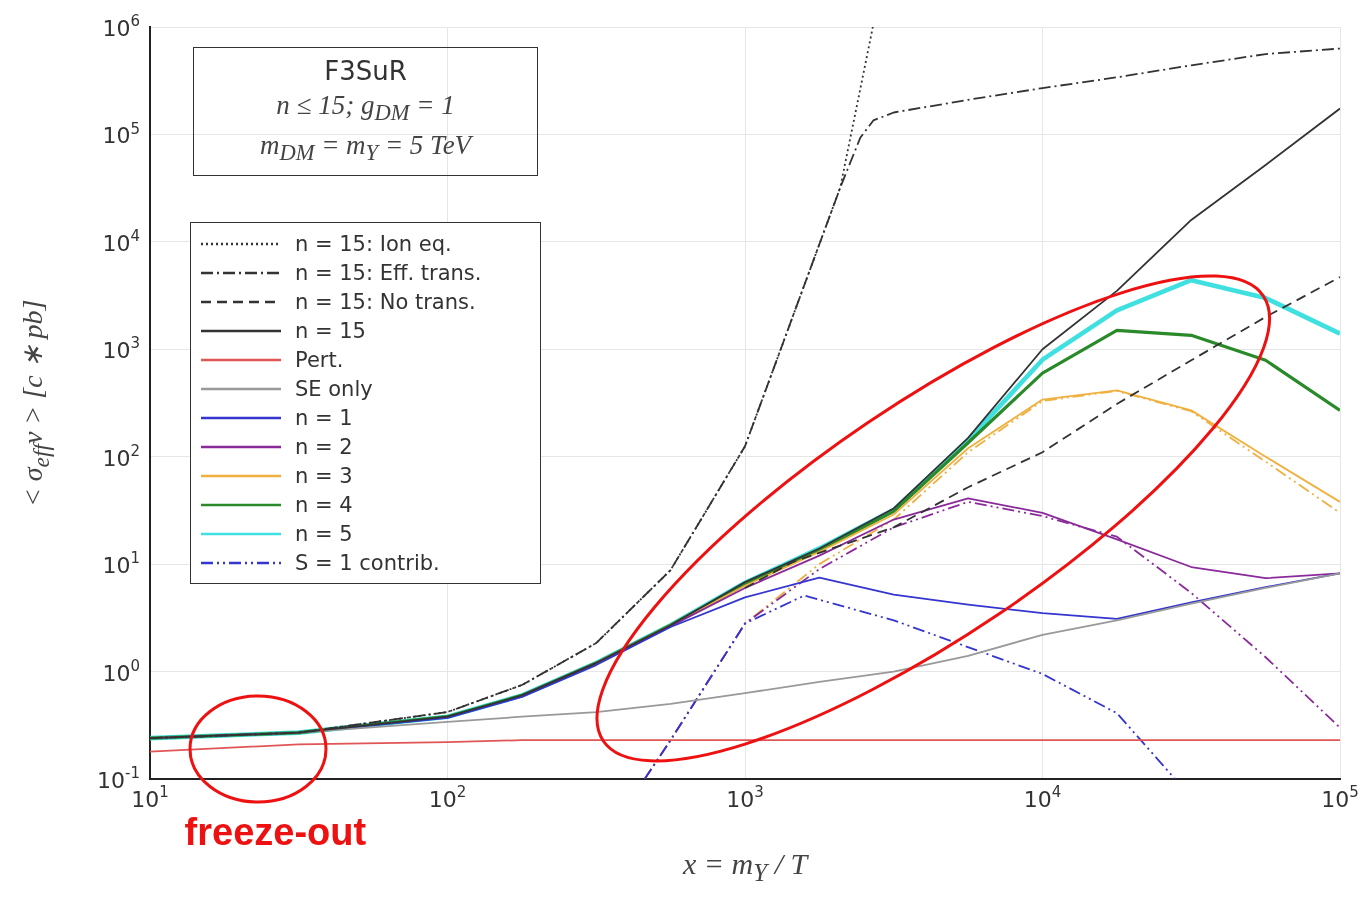  Describe the element at coordinates (367, 562) in the screenshot. I see `legend-label: S = 1 contrib.` at that location.